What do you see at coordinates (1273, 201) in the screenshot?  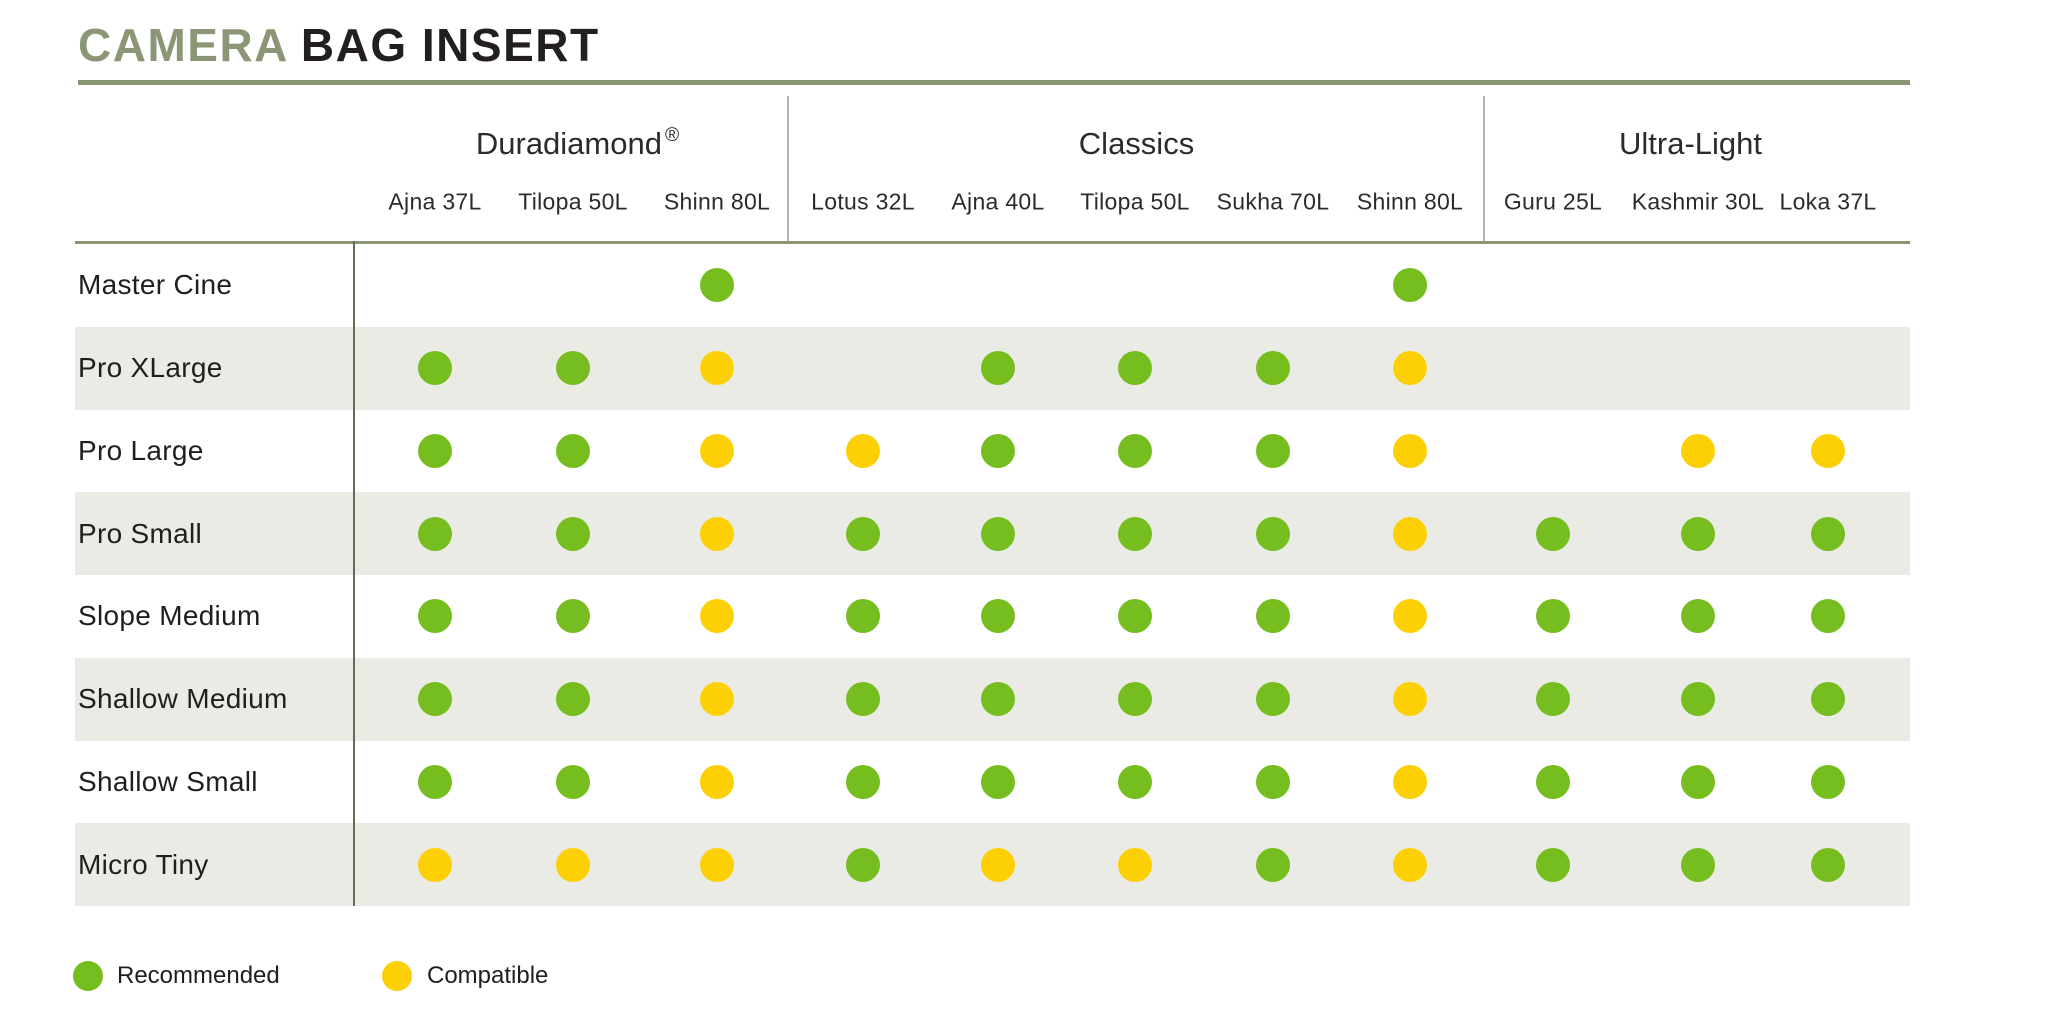 I see `column-header: Sukha 70L` at bounding box center [1273, 201].